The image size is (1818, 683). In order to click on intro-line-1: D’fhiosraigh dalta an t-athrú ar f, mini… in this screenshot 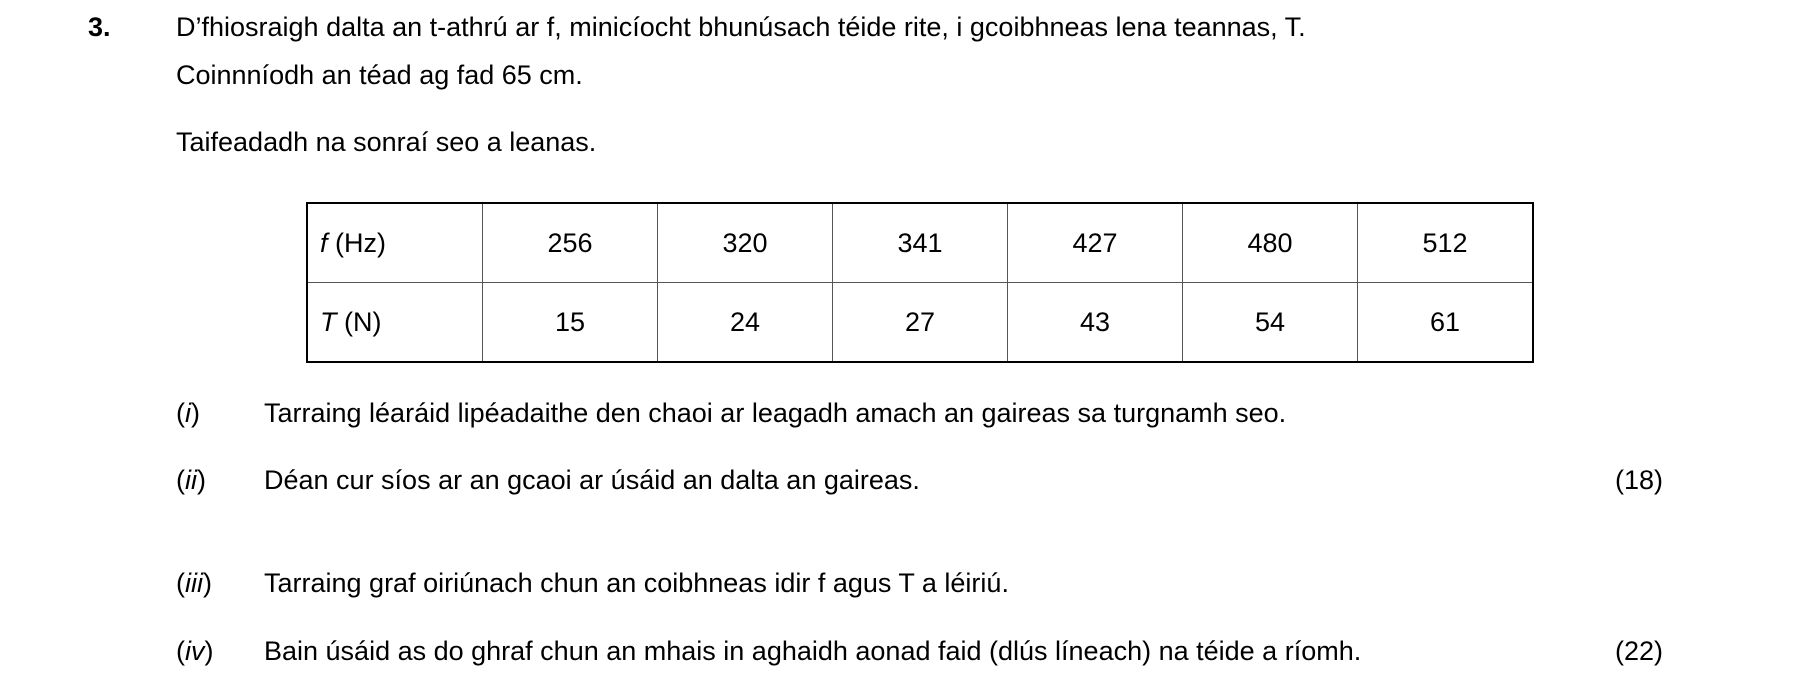, I will do `click(741, 27)`.